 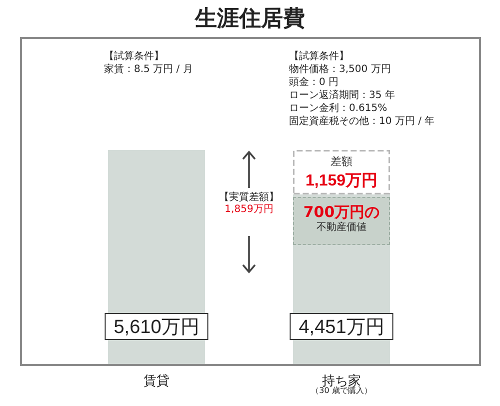 I want to click on text: 頭金：0 円, so click(x=314, y=82).